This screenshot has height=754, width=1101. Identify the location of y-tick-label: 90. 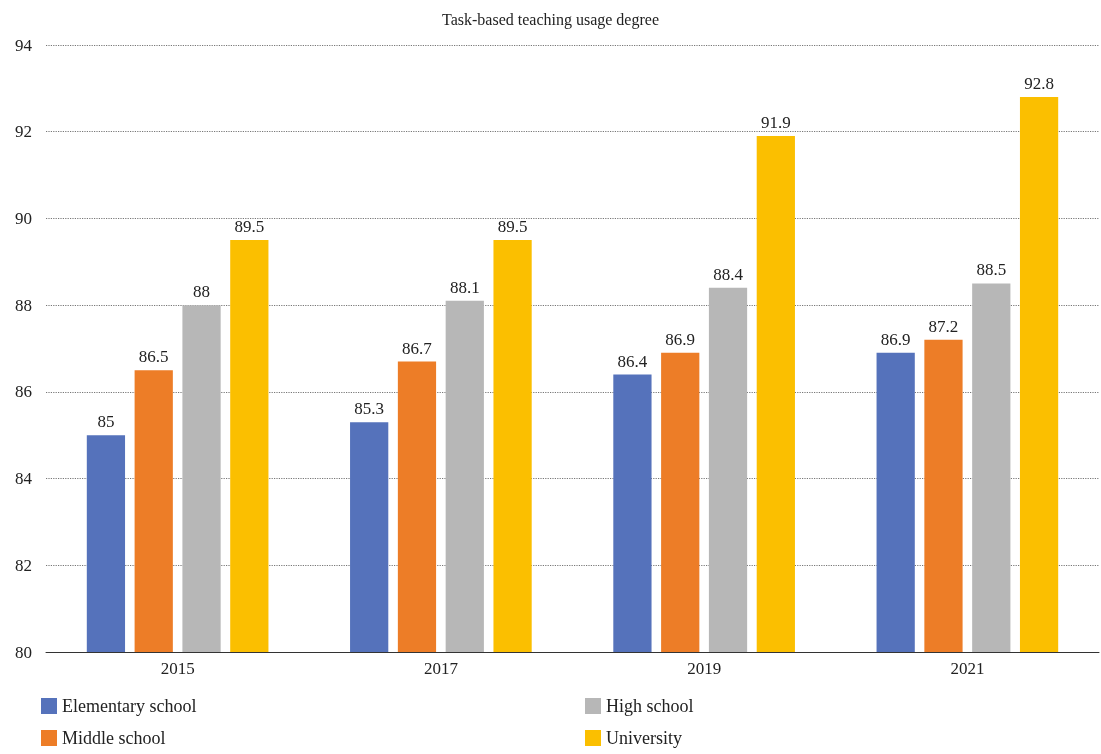
(23, 218).